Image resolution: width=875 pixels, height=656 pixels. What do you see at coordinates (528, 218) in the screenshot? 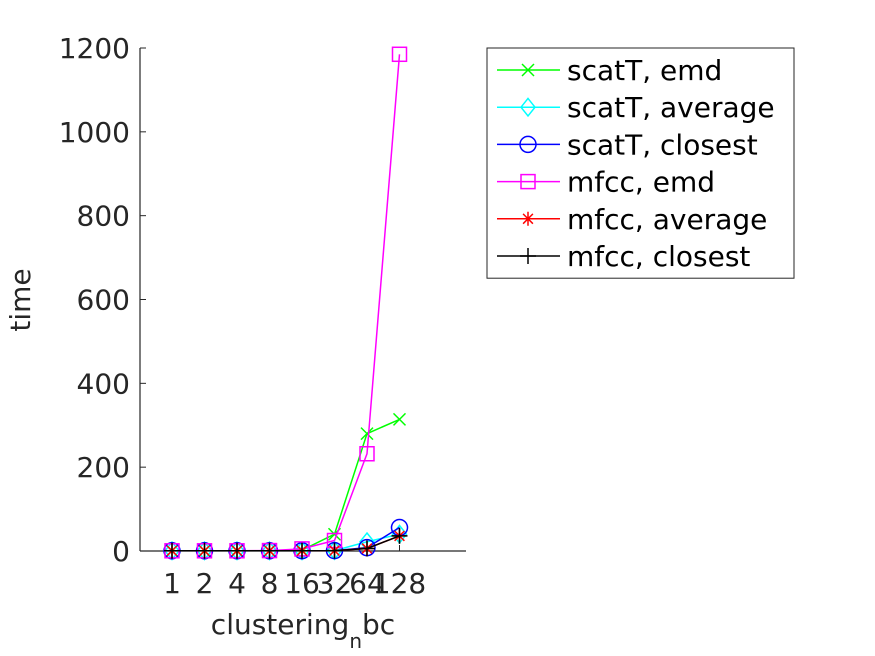
I see `data-point-asterisk-marker` at bounding box center [528, 218].